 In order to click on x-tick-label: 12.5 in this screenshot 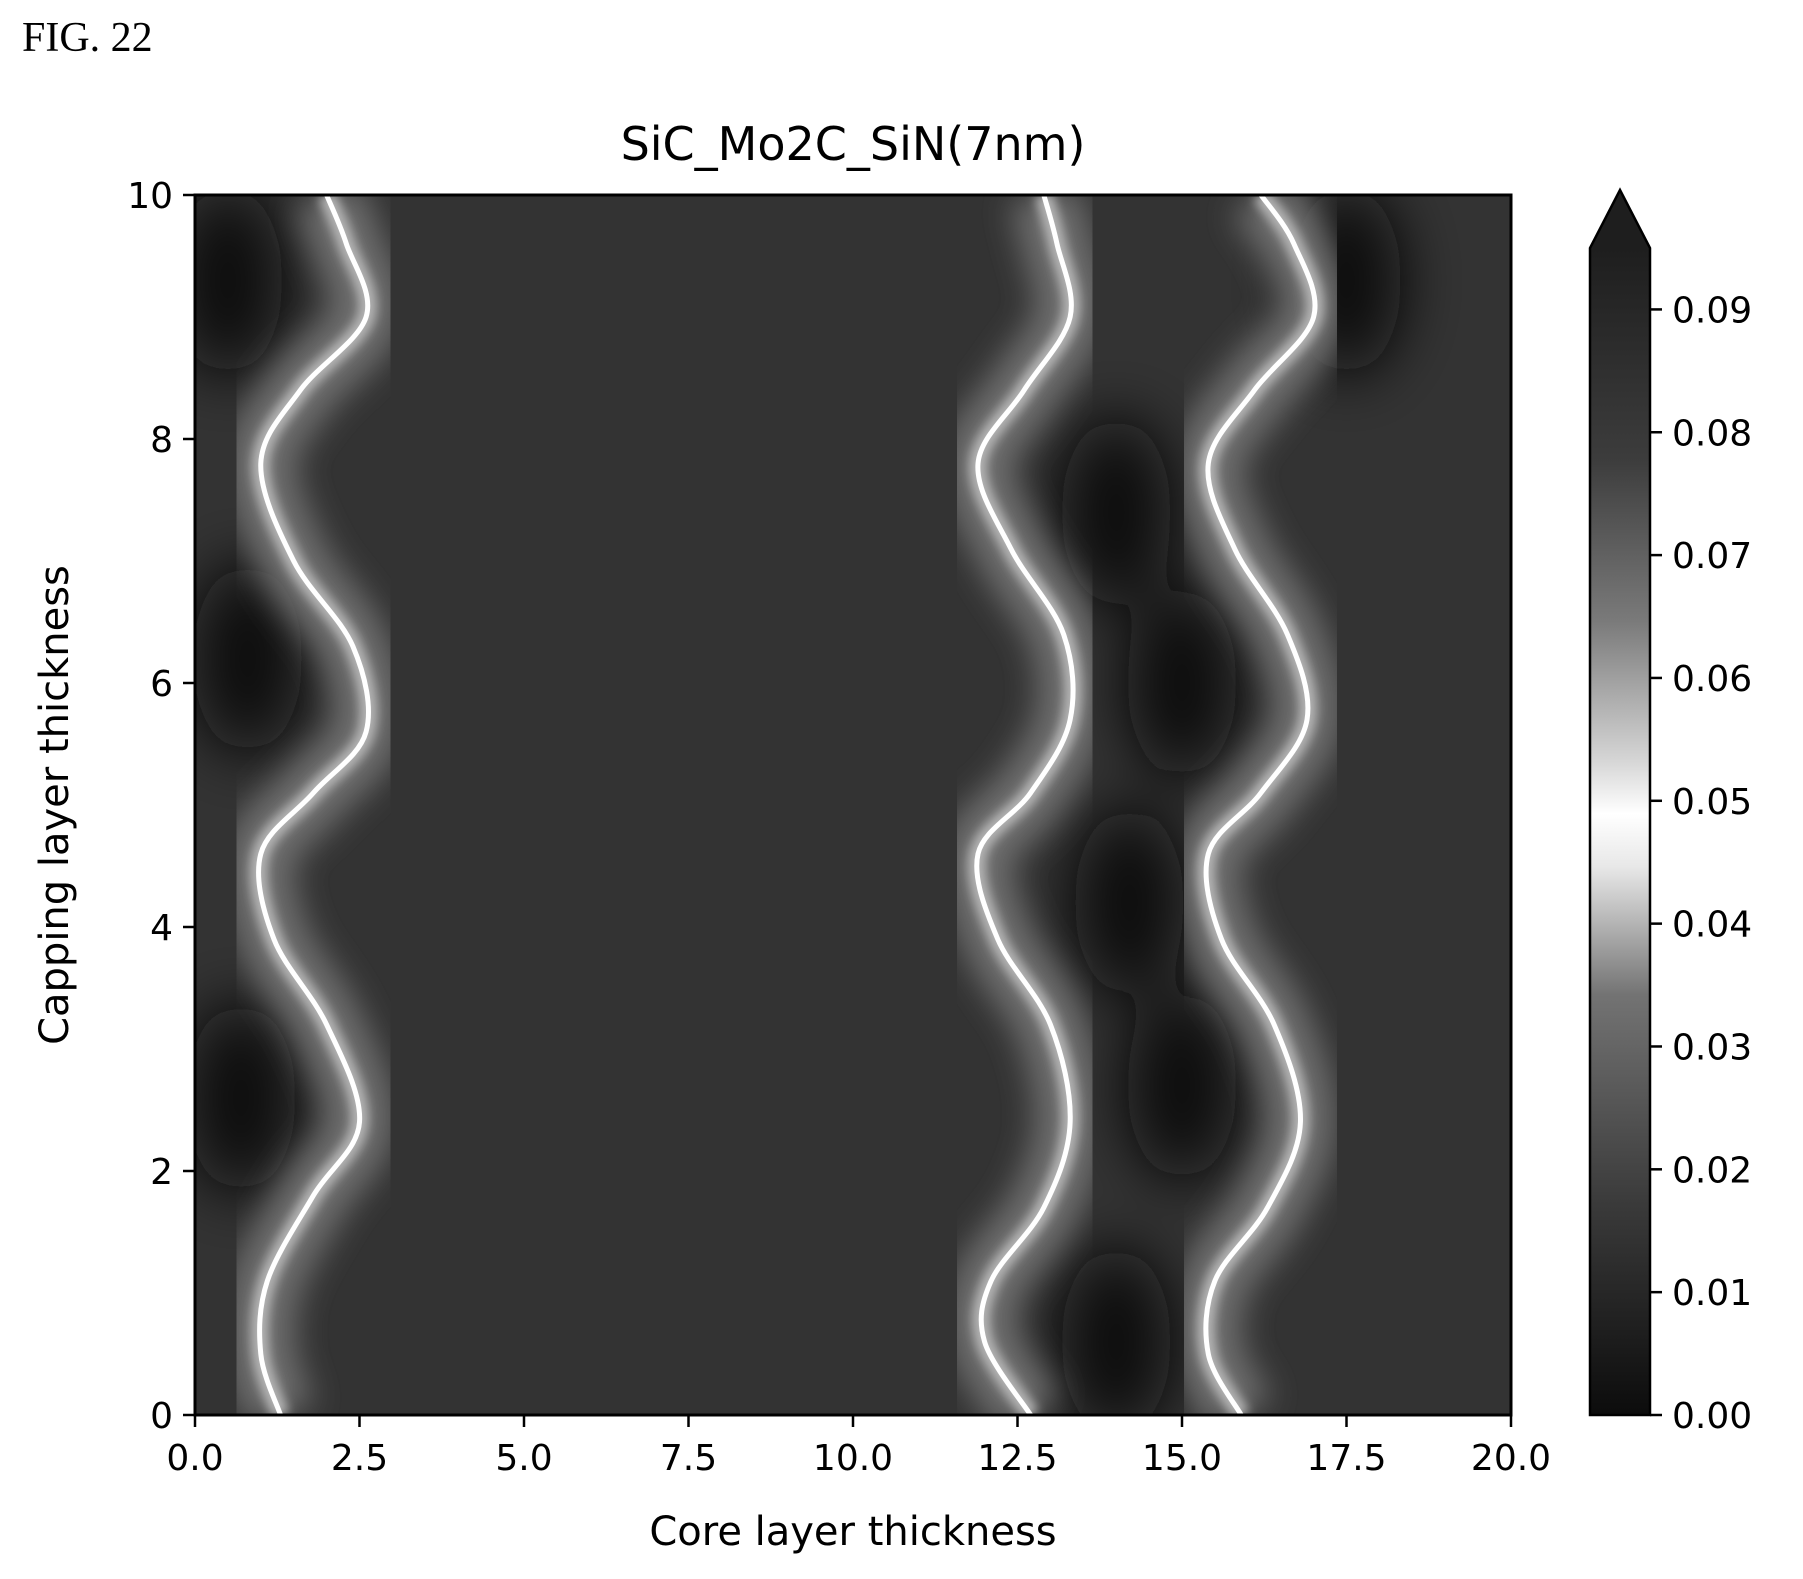, I will do `click(1017, 1458)`.